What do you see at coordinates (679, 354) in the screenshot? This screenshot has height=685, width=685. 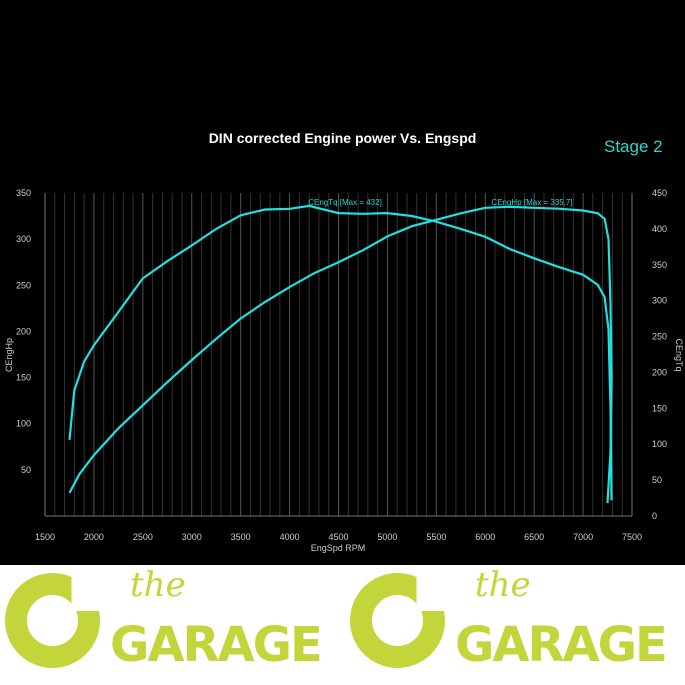 I see `y2-axis-label: CEngTq` at bounding box center [679, 354].